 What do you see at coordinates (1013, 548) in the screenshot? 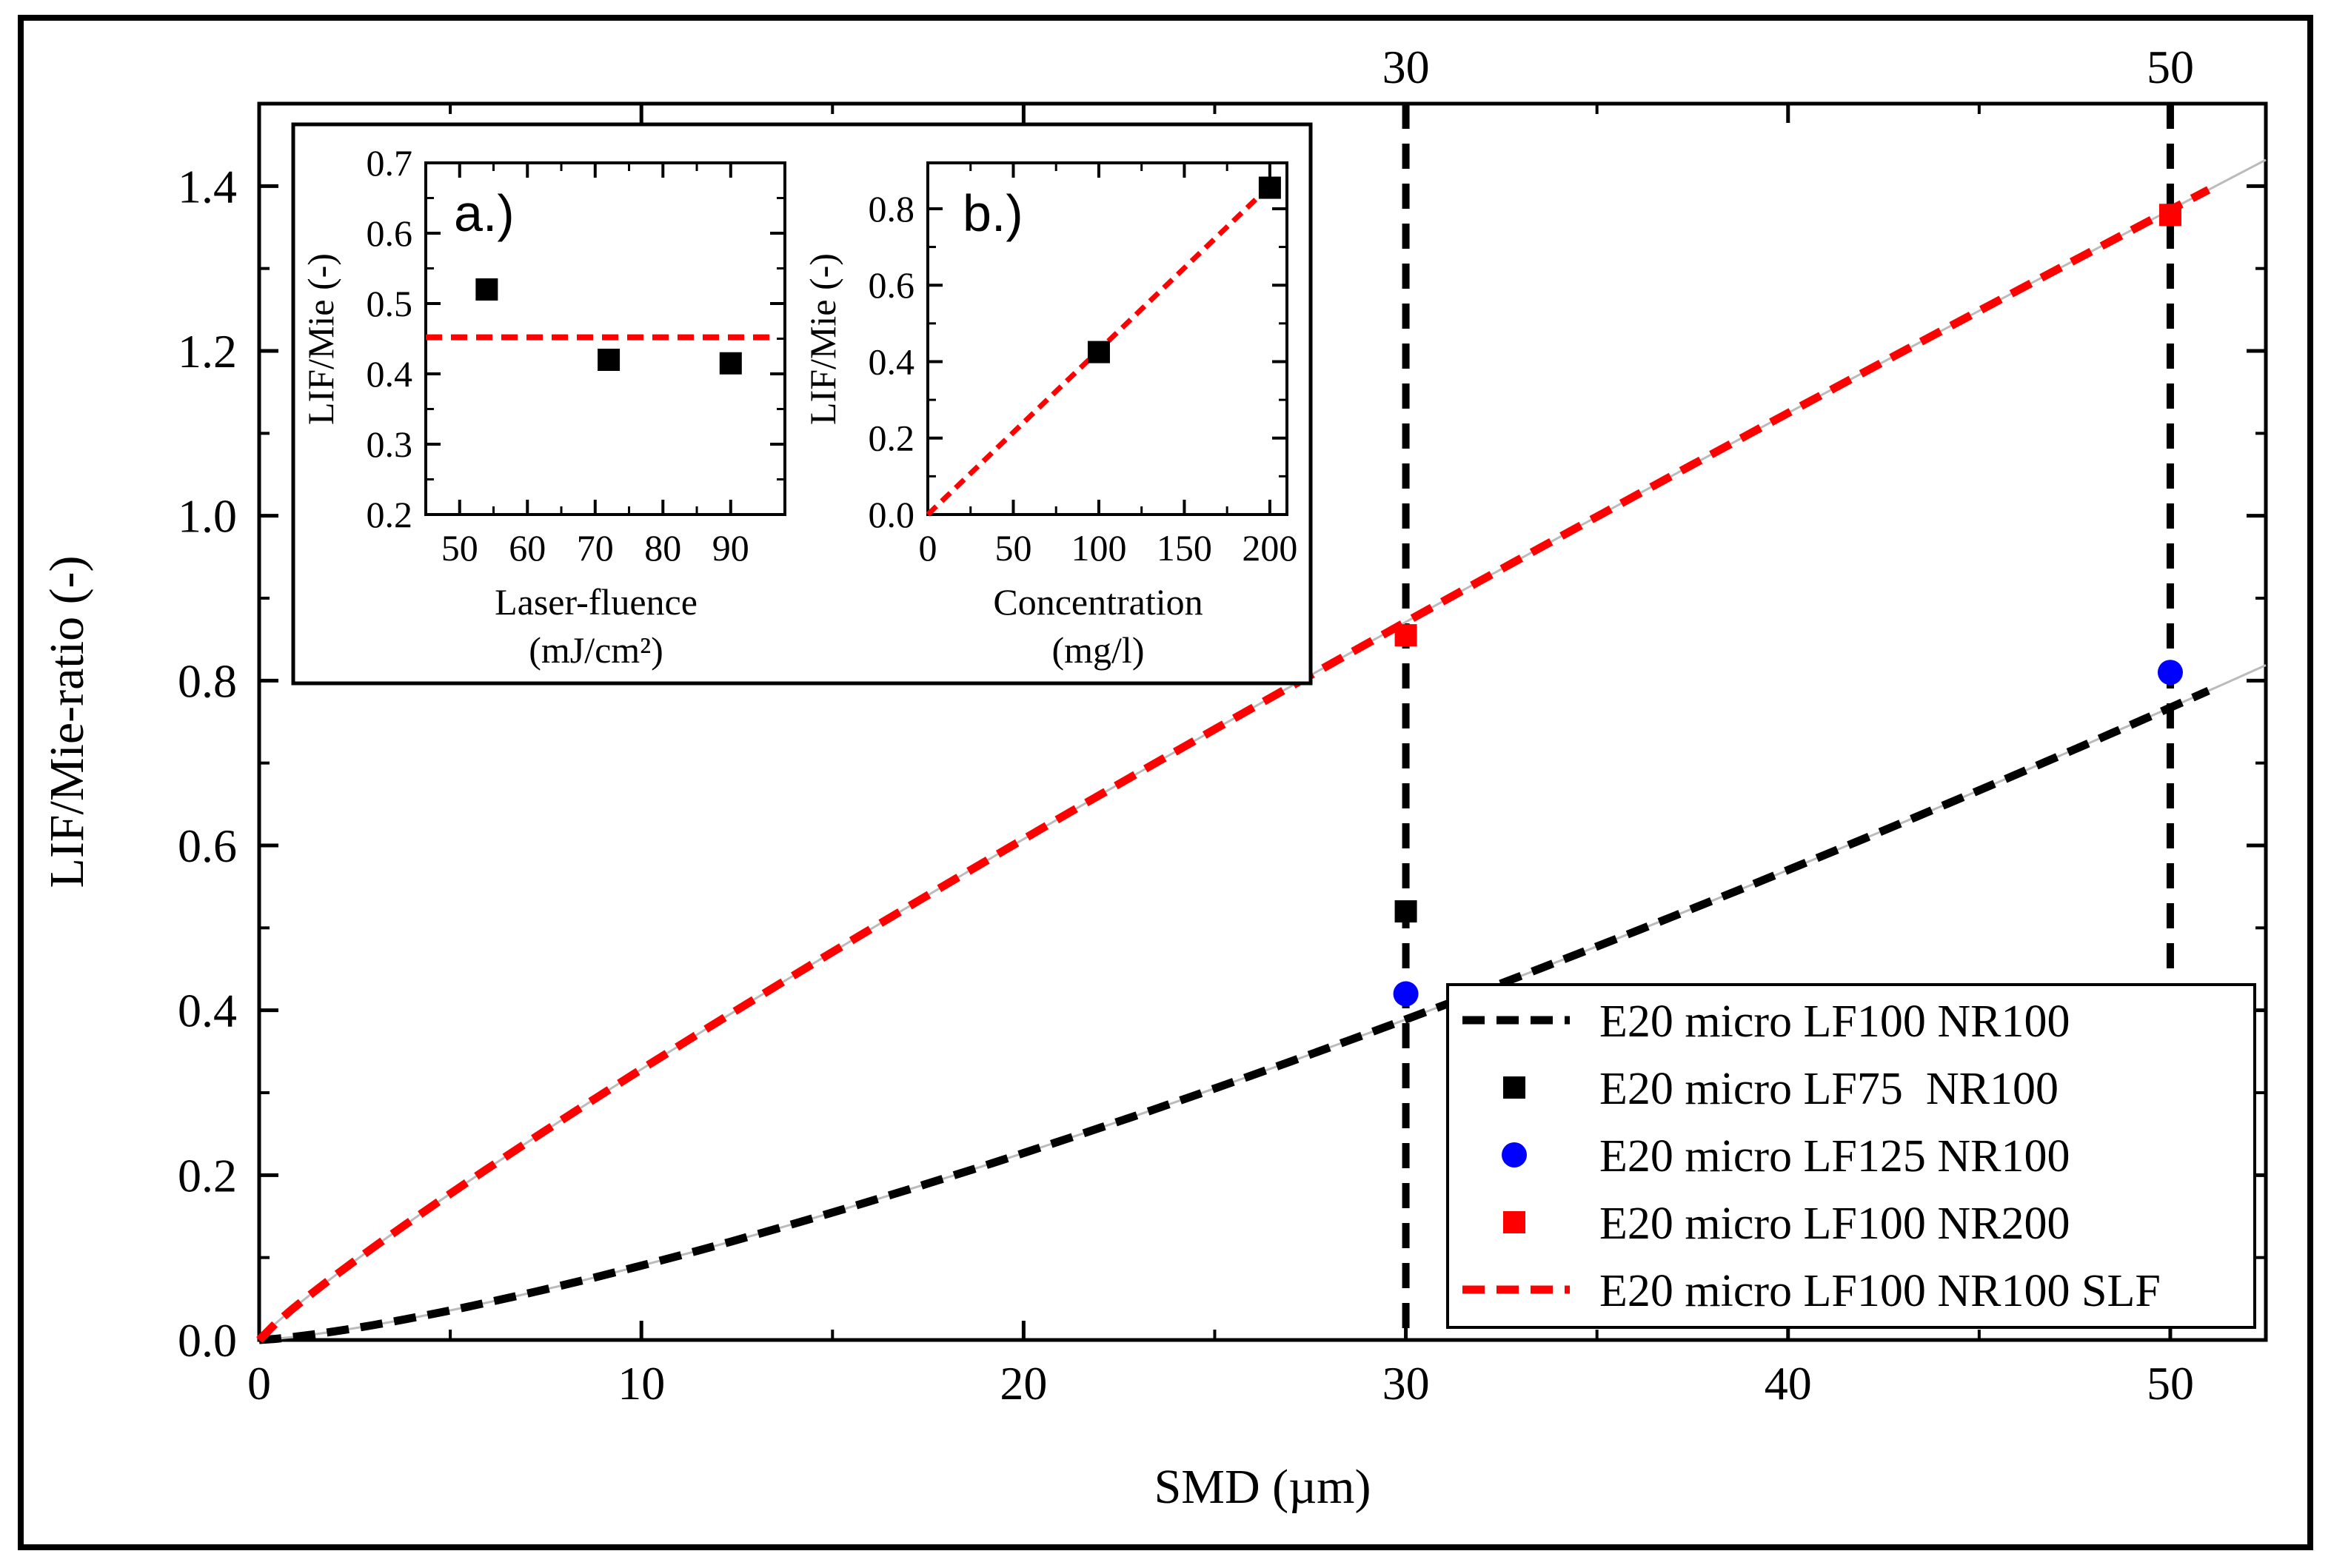
I see `inset_b-x-tick-label: 50` at bounding box center [1013, 548].